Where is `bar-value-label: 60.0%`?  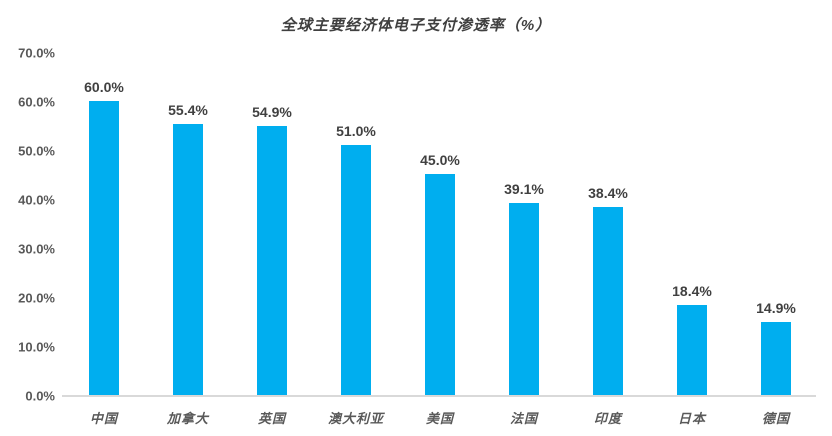 bar-value-label: 60.0% is located at coordinates (104, 87).